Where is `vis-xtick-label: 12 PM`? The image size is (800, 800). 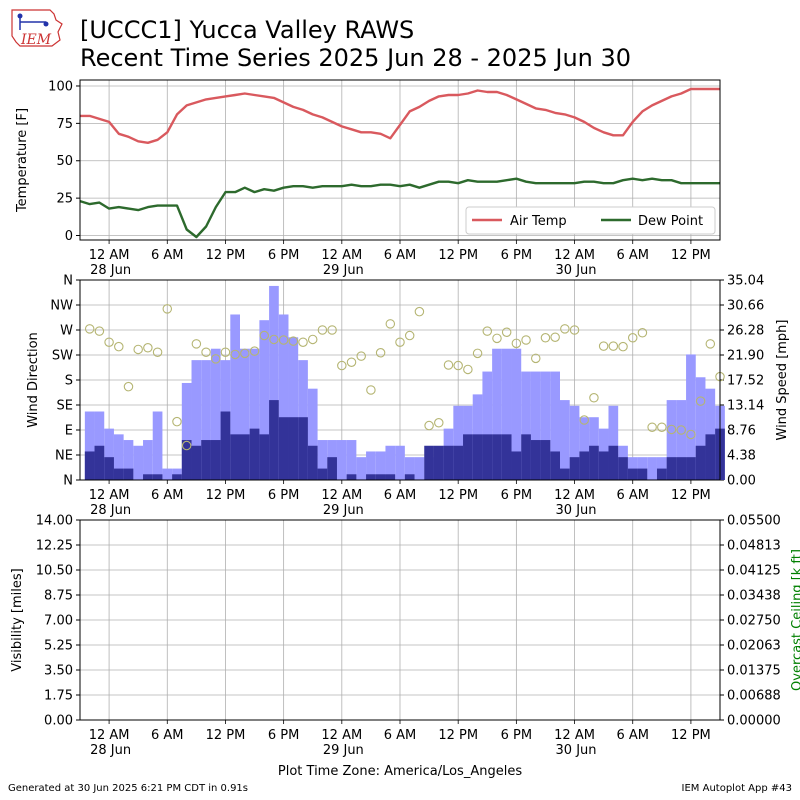 vis-xtick-label: 12 PM is located at coordinates (226, 735).